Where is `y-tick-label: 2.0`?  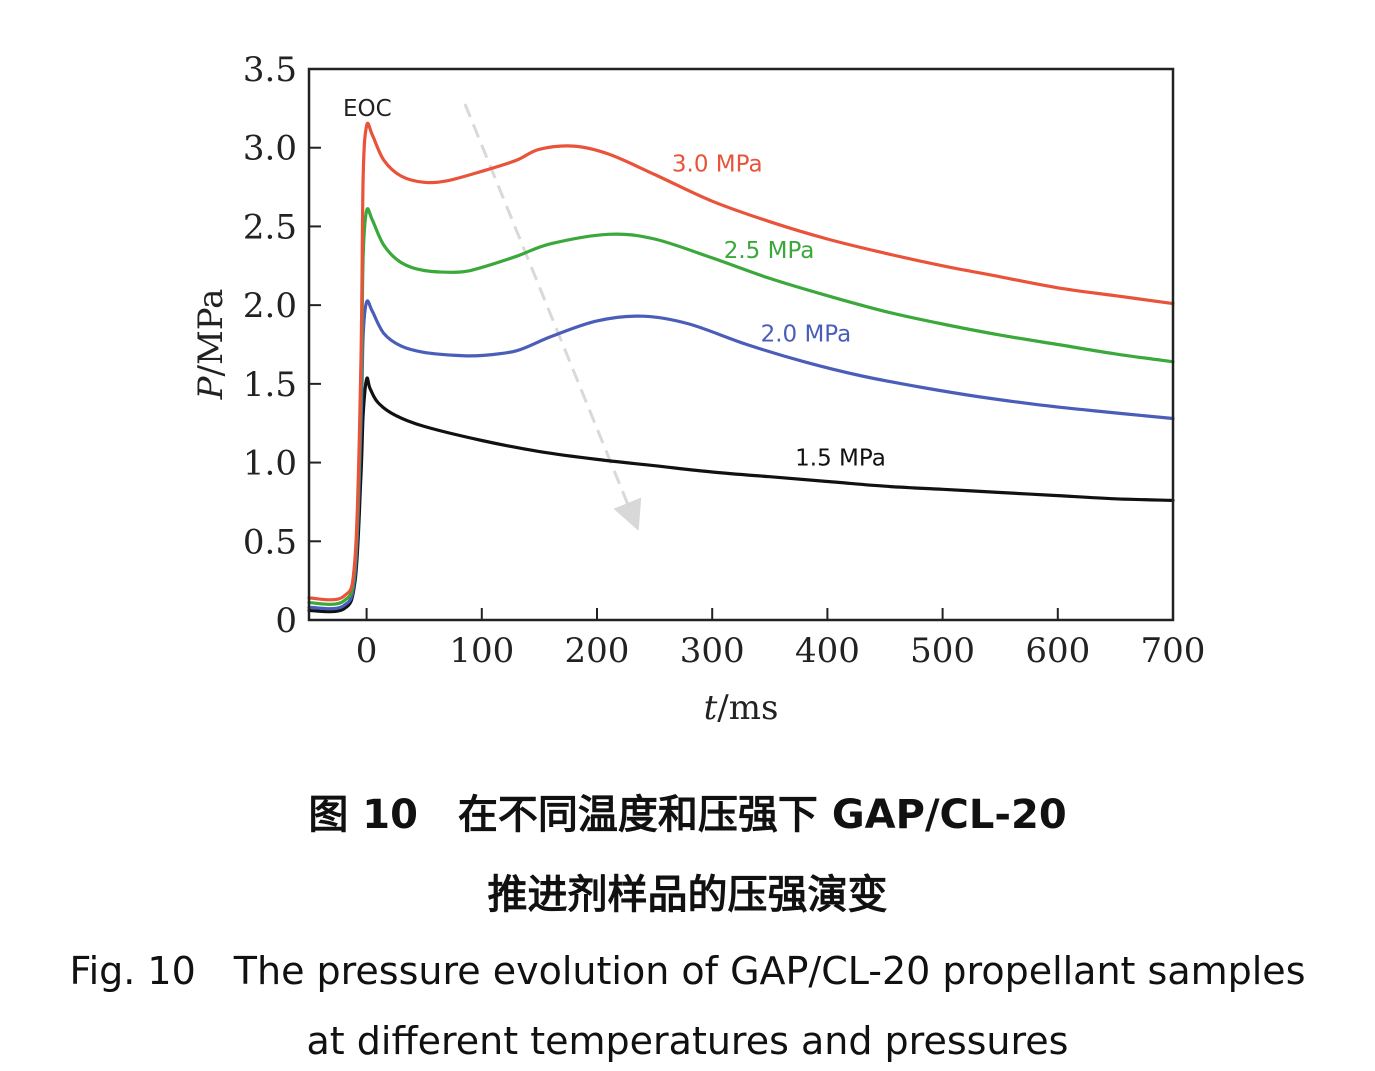 y-tick-label: 2.0 is located at coordinates (270, 306).